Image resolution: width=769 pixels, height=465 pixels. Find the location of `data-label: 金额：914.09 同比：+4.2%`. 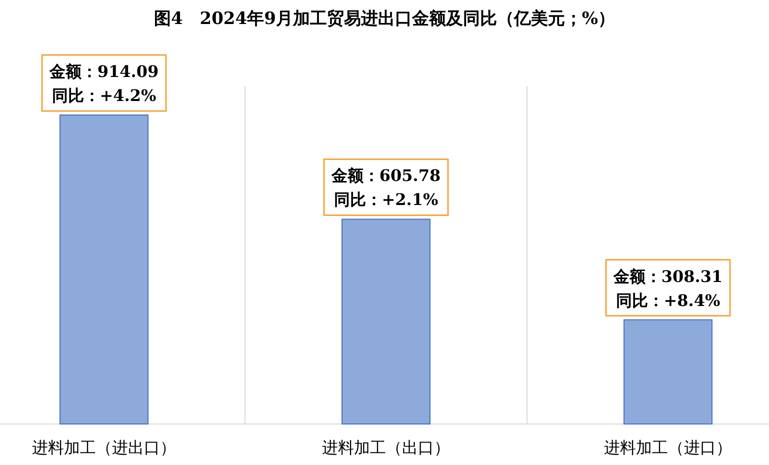

data-label: 金额：914.09 同比：+4.2% is located at coordinates (103, 83).